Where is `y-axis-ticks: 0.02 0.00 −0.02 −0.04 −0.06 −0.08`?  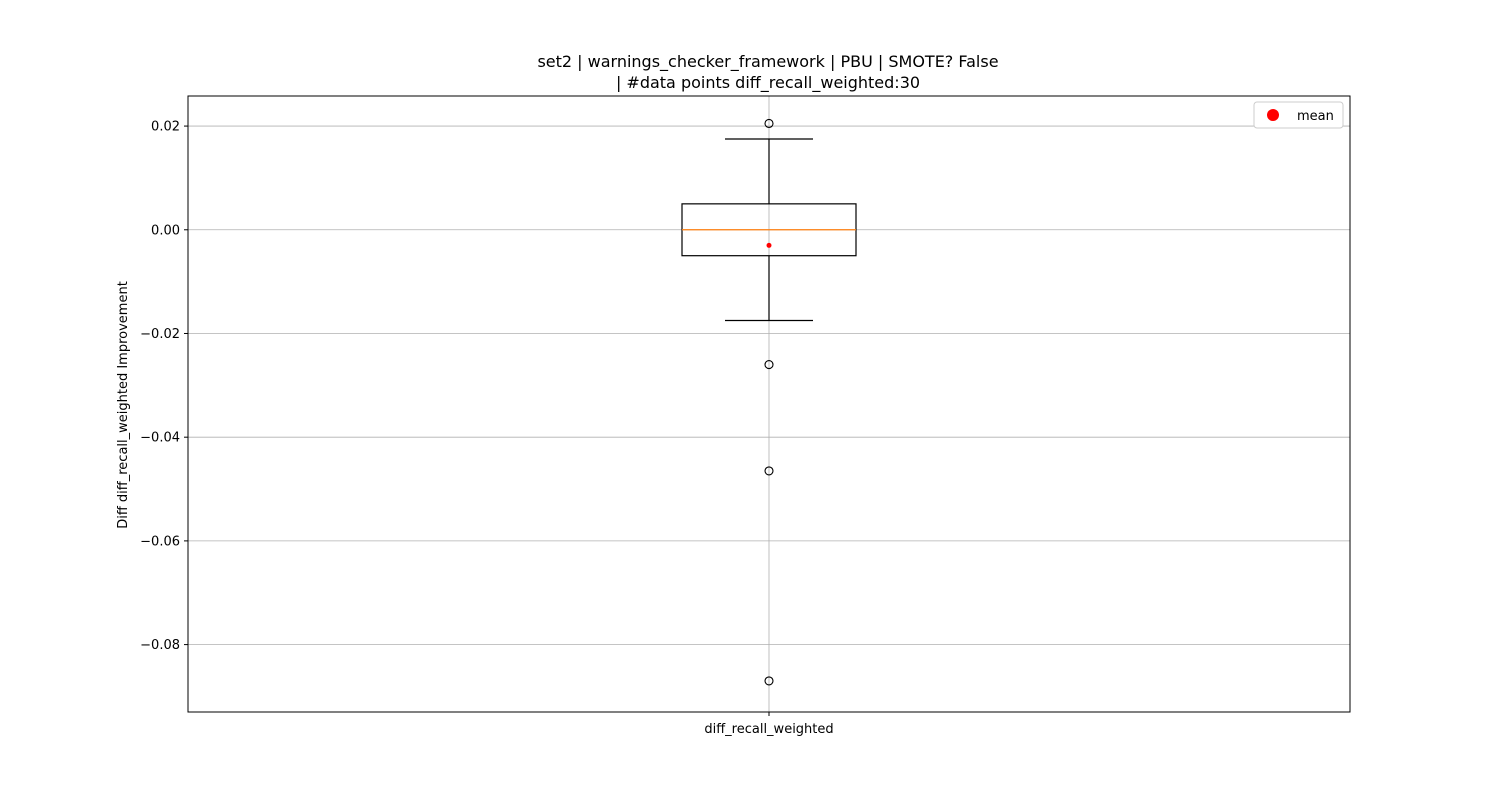
y-axis-ticks: 0.02 0.00 −0.02 −0.04 −0.06 −0.08 is located at coordinates (164, 386).